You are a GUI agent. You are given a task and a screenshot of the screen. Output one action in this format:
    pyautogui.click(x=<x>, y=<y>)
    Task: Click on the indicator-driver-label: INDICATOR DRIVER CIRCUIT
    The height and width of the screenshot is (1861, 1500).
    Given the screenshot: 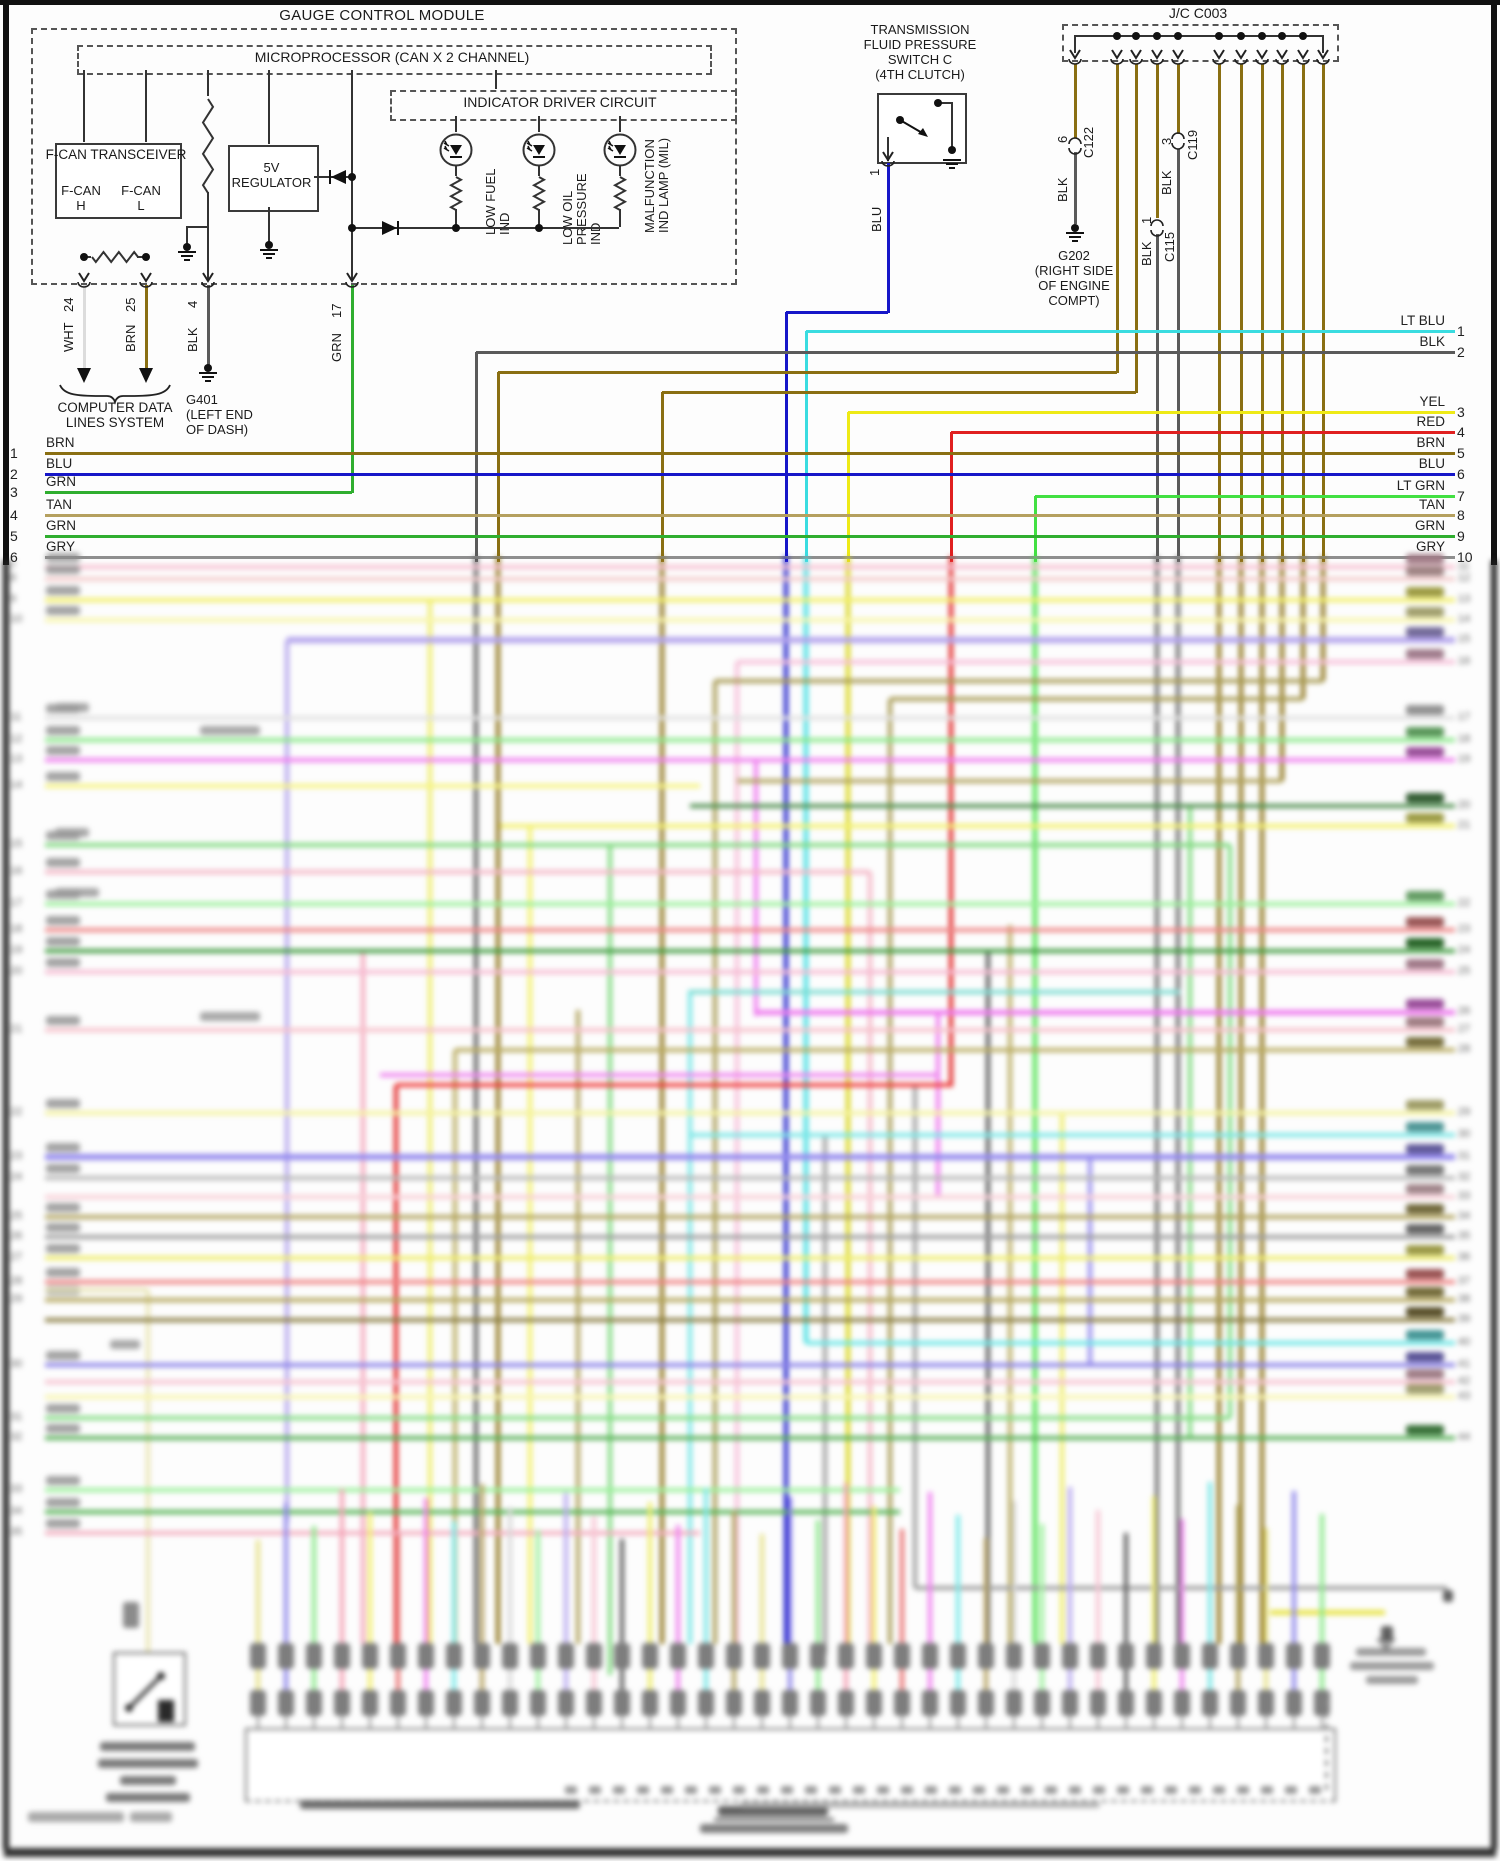 What is the action you would take?
    pyautogui.click(x=560, y=102)
    